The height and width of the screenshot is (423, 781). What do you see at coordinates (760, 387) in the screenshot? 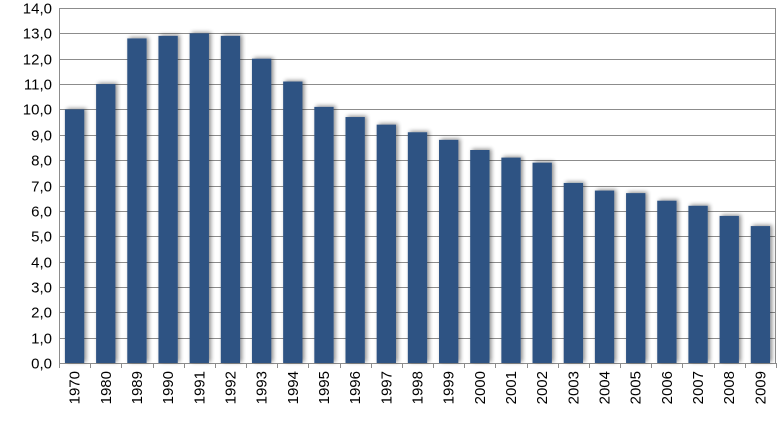
I see `x-tick-label: 2009` at bounding box center [760, 387].